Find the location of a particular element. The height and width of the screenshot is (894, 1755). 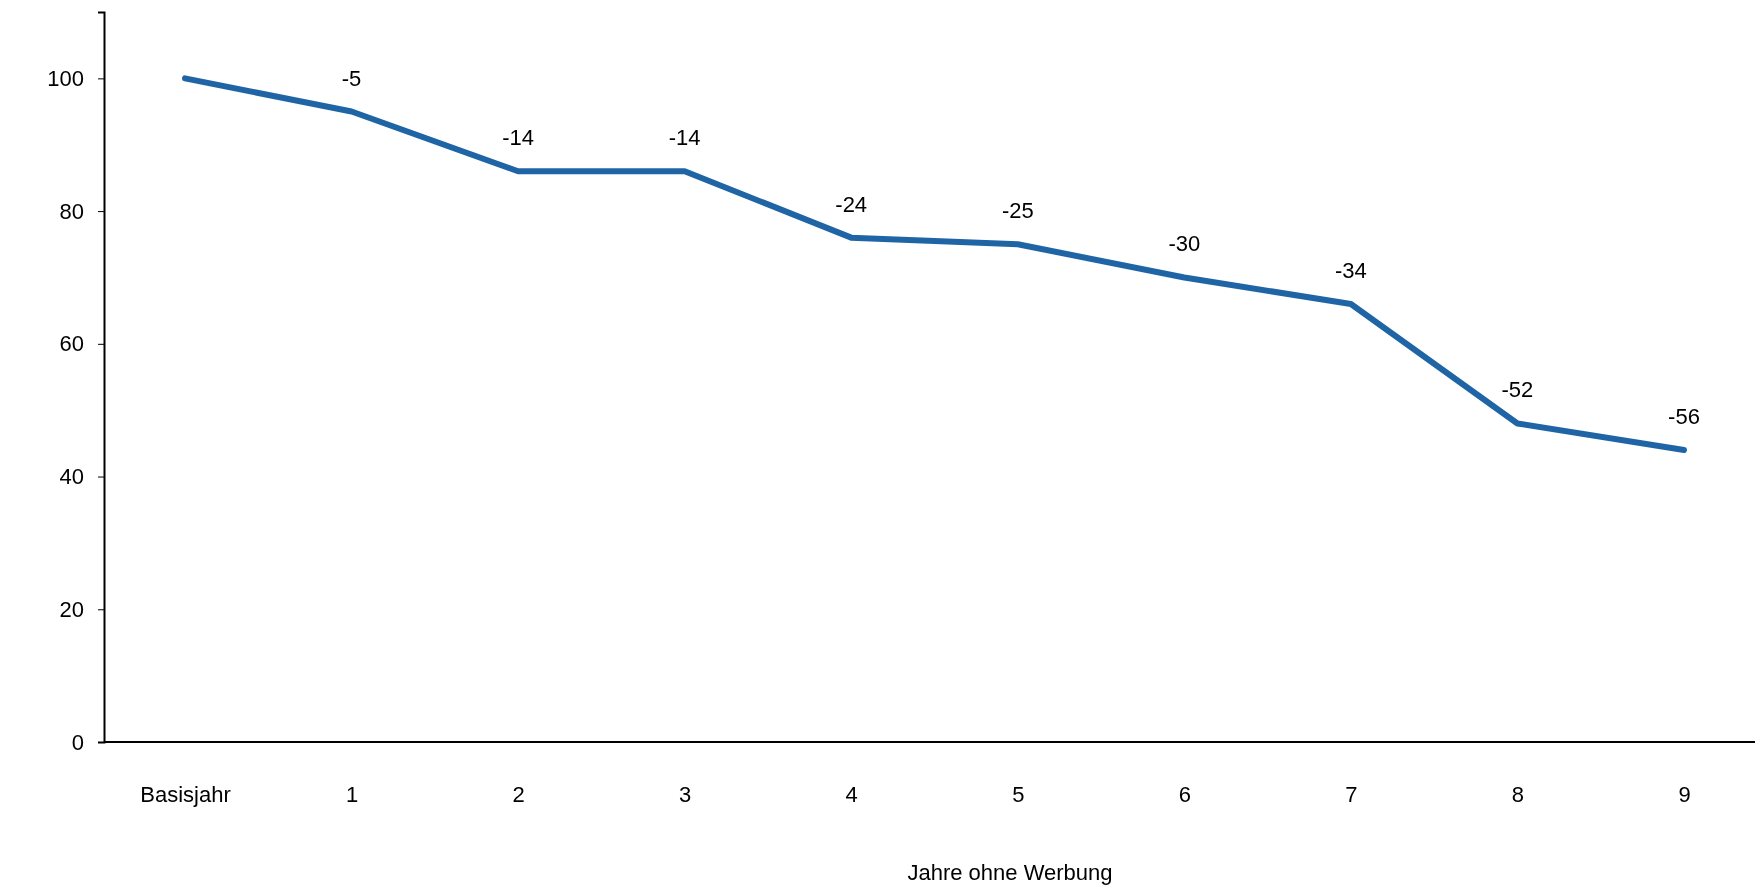

y-tick-label: 60 is located at coordinates (71, 344).